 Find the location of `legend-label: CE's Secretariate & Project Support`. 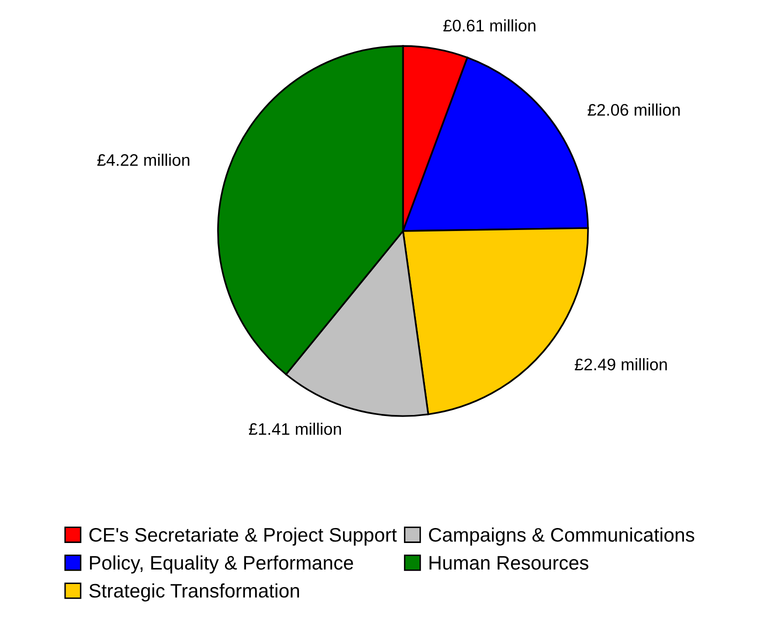

legend-label: CE's Secretariate & Project Support is located at coordinates (243, 536).